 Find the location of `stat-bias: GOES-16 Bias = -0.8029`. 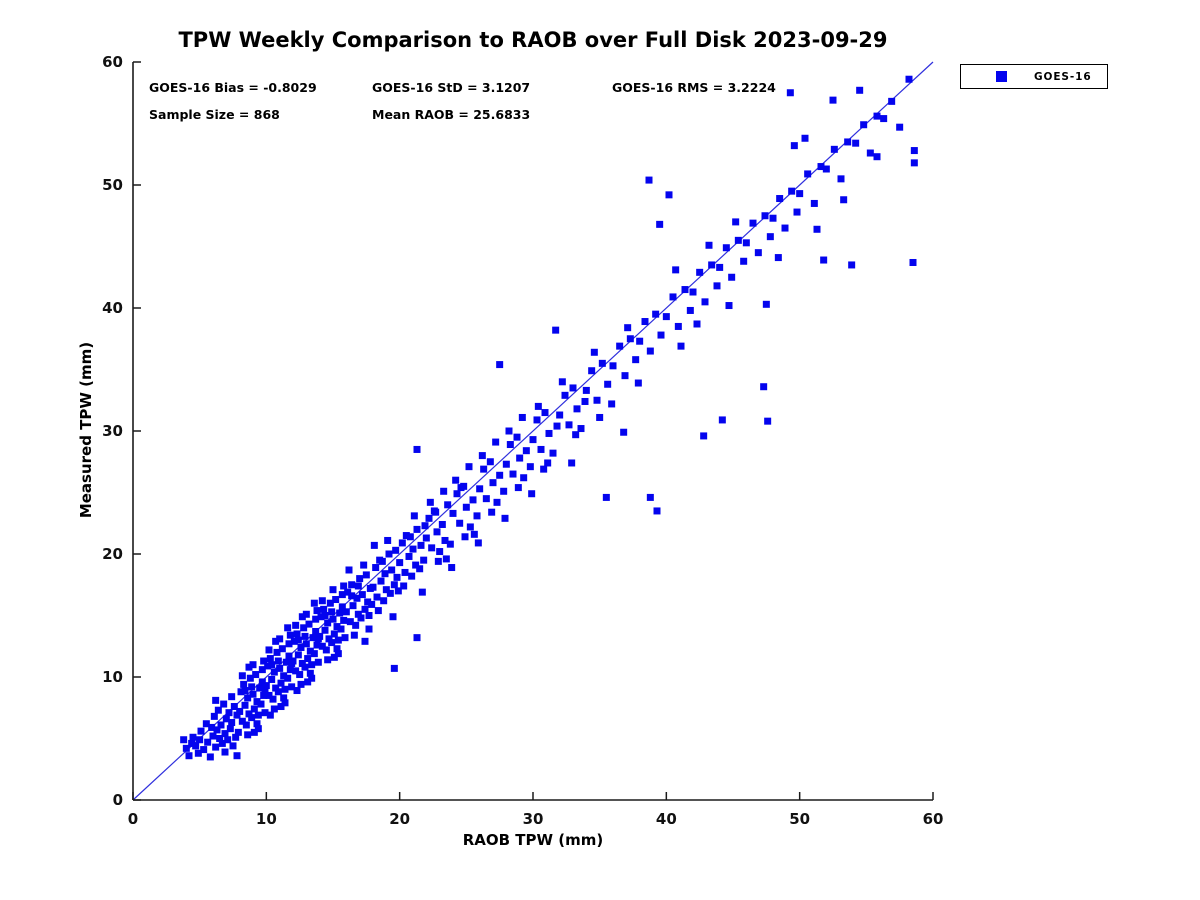

stat-bias: GOES-16 Bias = -0.8029 is located at coordinates (233, 87).